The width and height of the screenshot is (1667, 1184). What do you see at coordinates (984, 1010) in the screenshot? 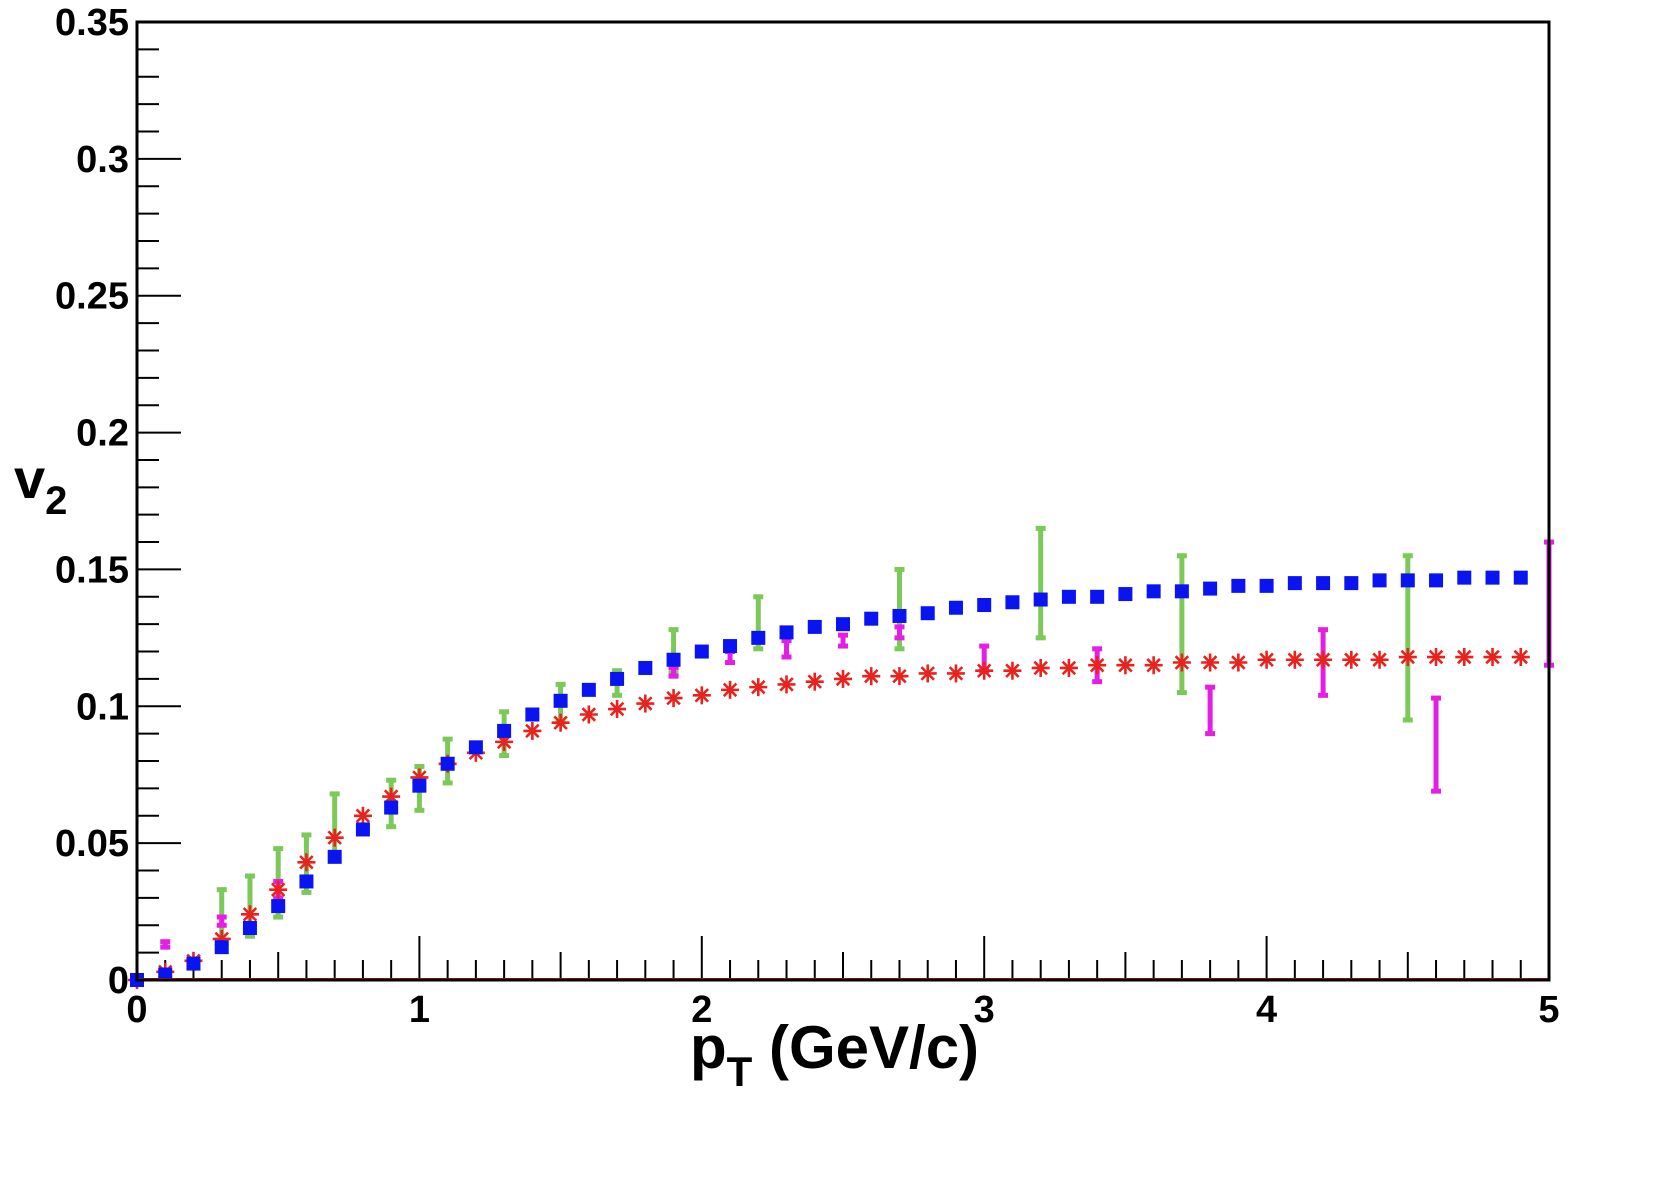
I see `x-tick-label: 3` at bounding box center [984, 1010].